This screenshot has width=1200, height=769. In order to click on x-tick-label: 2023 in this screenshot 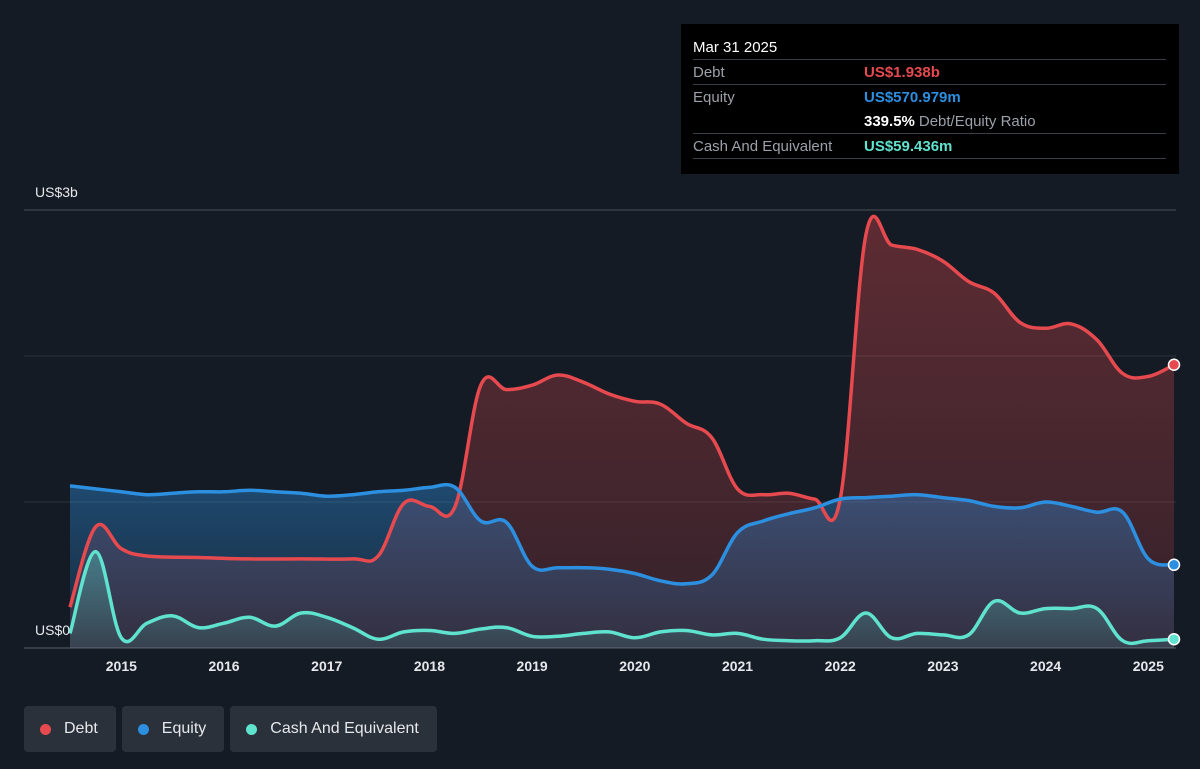, I will do `click(943, 666)`.